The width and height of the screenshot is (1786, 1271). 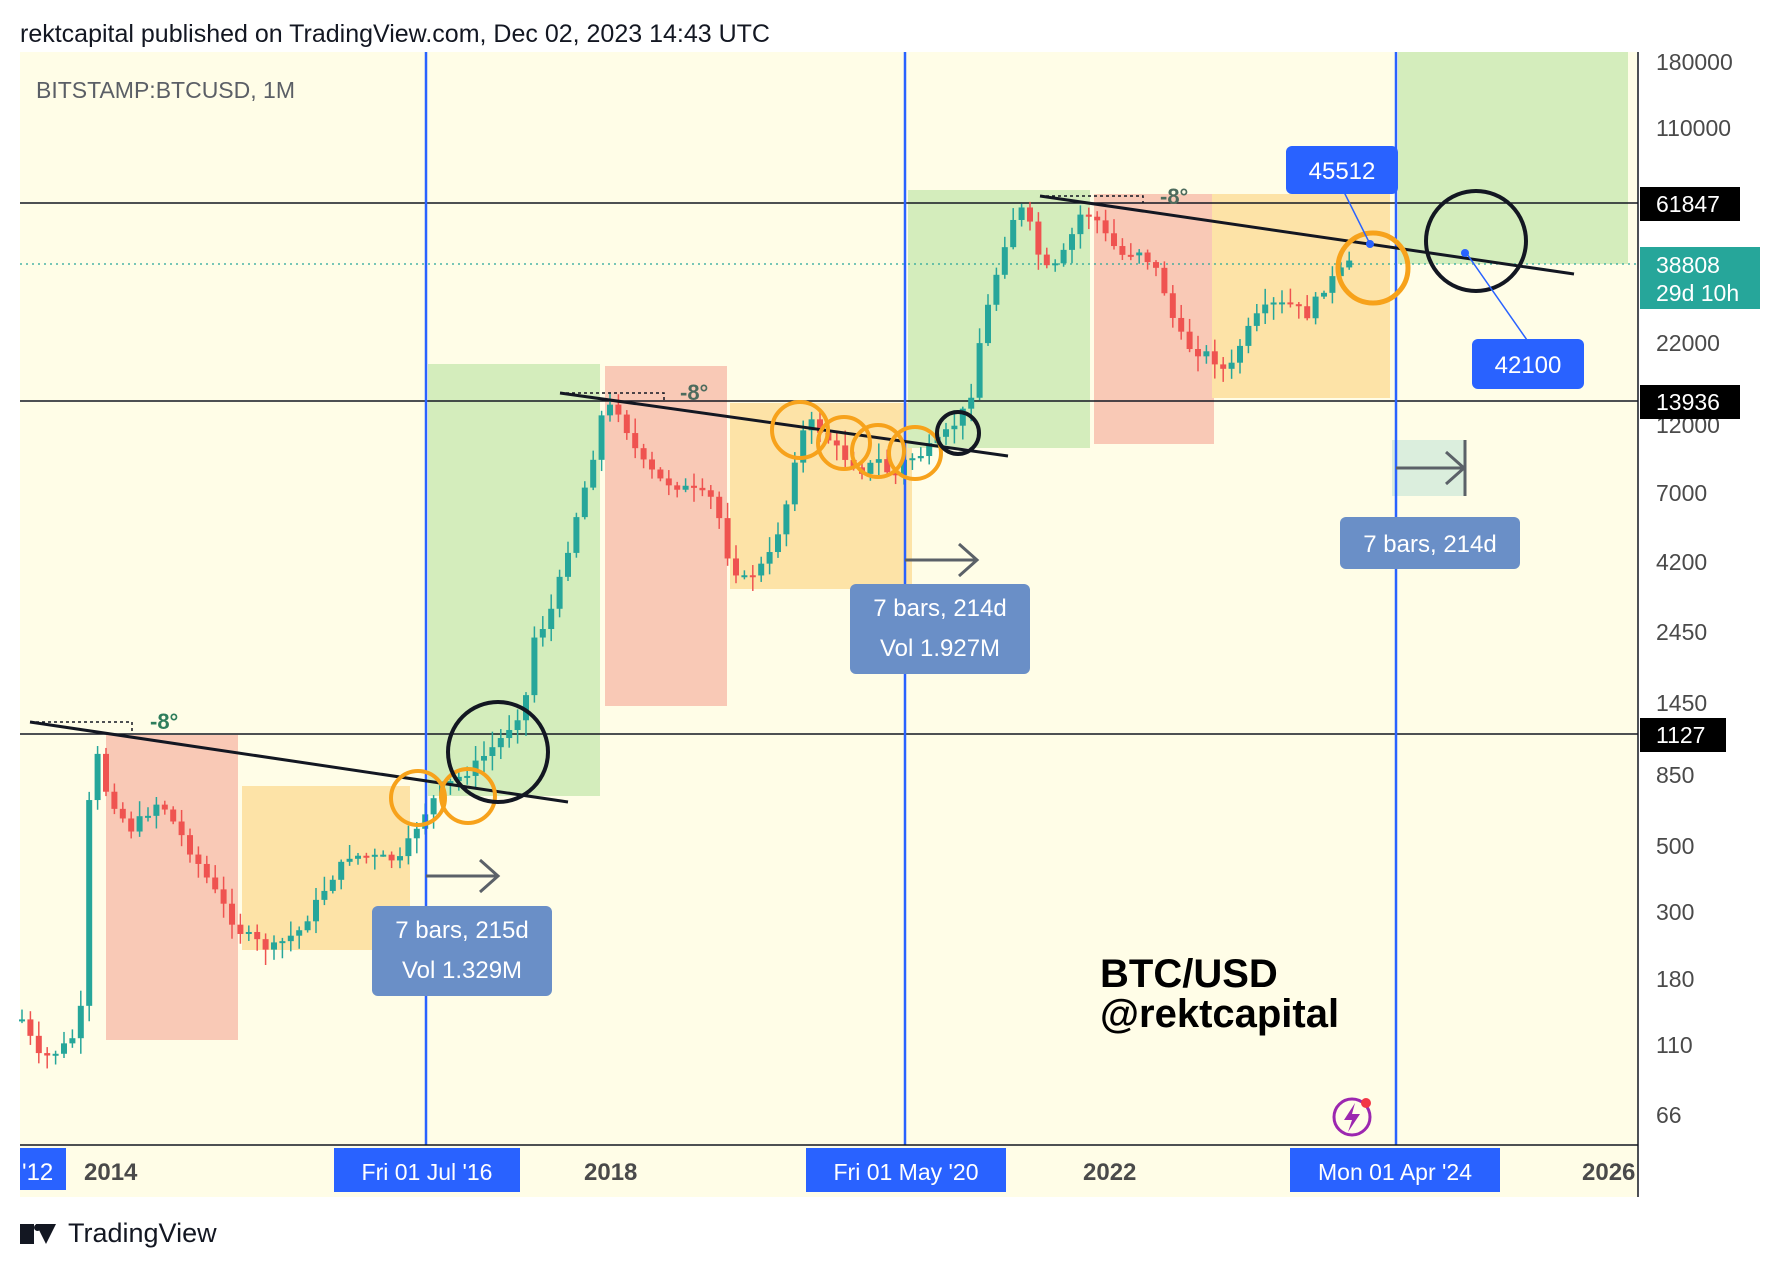 I want to click on range-volume: Vol 1.329M, so click(x=462, y=970).